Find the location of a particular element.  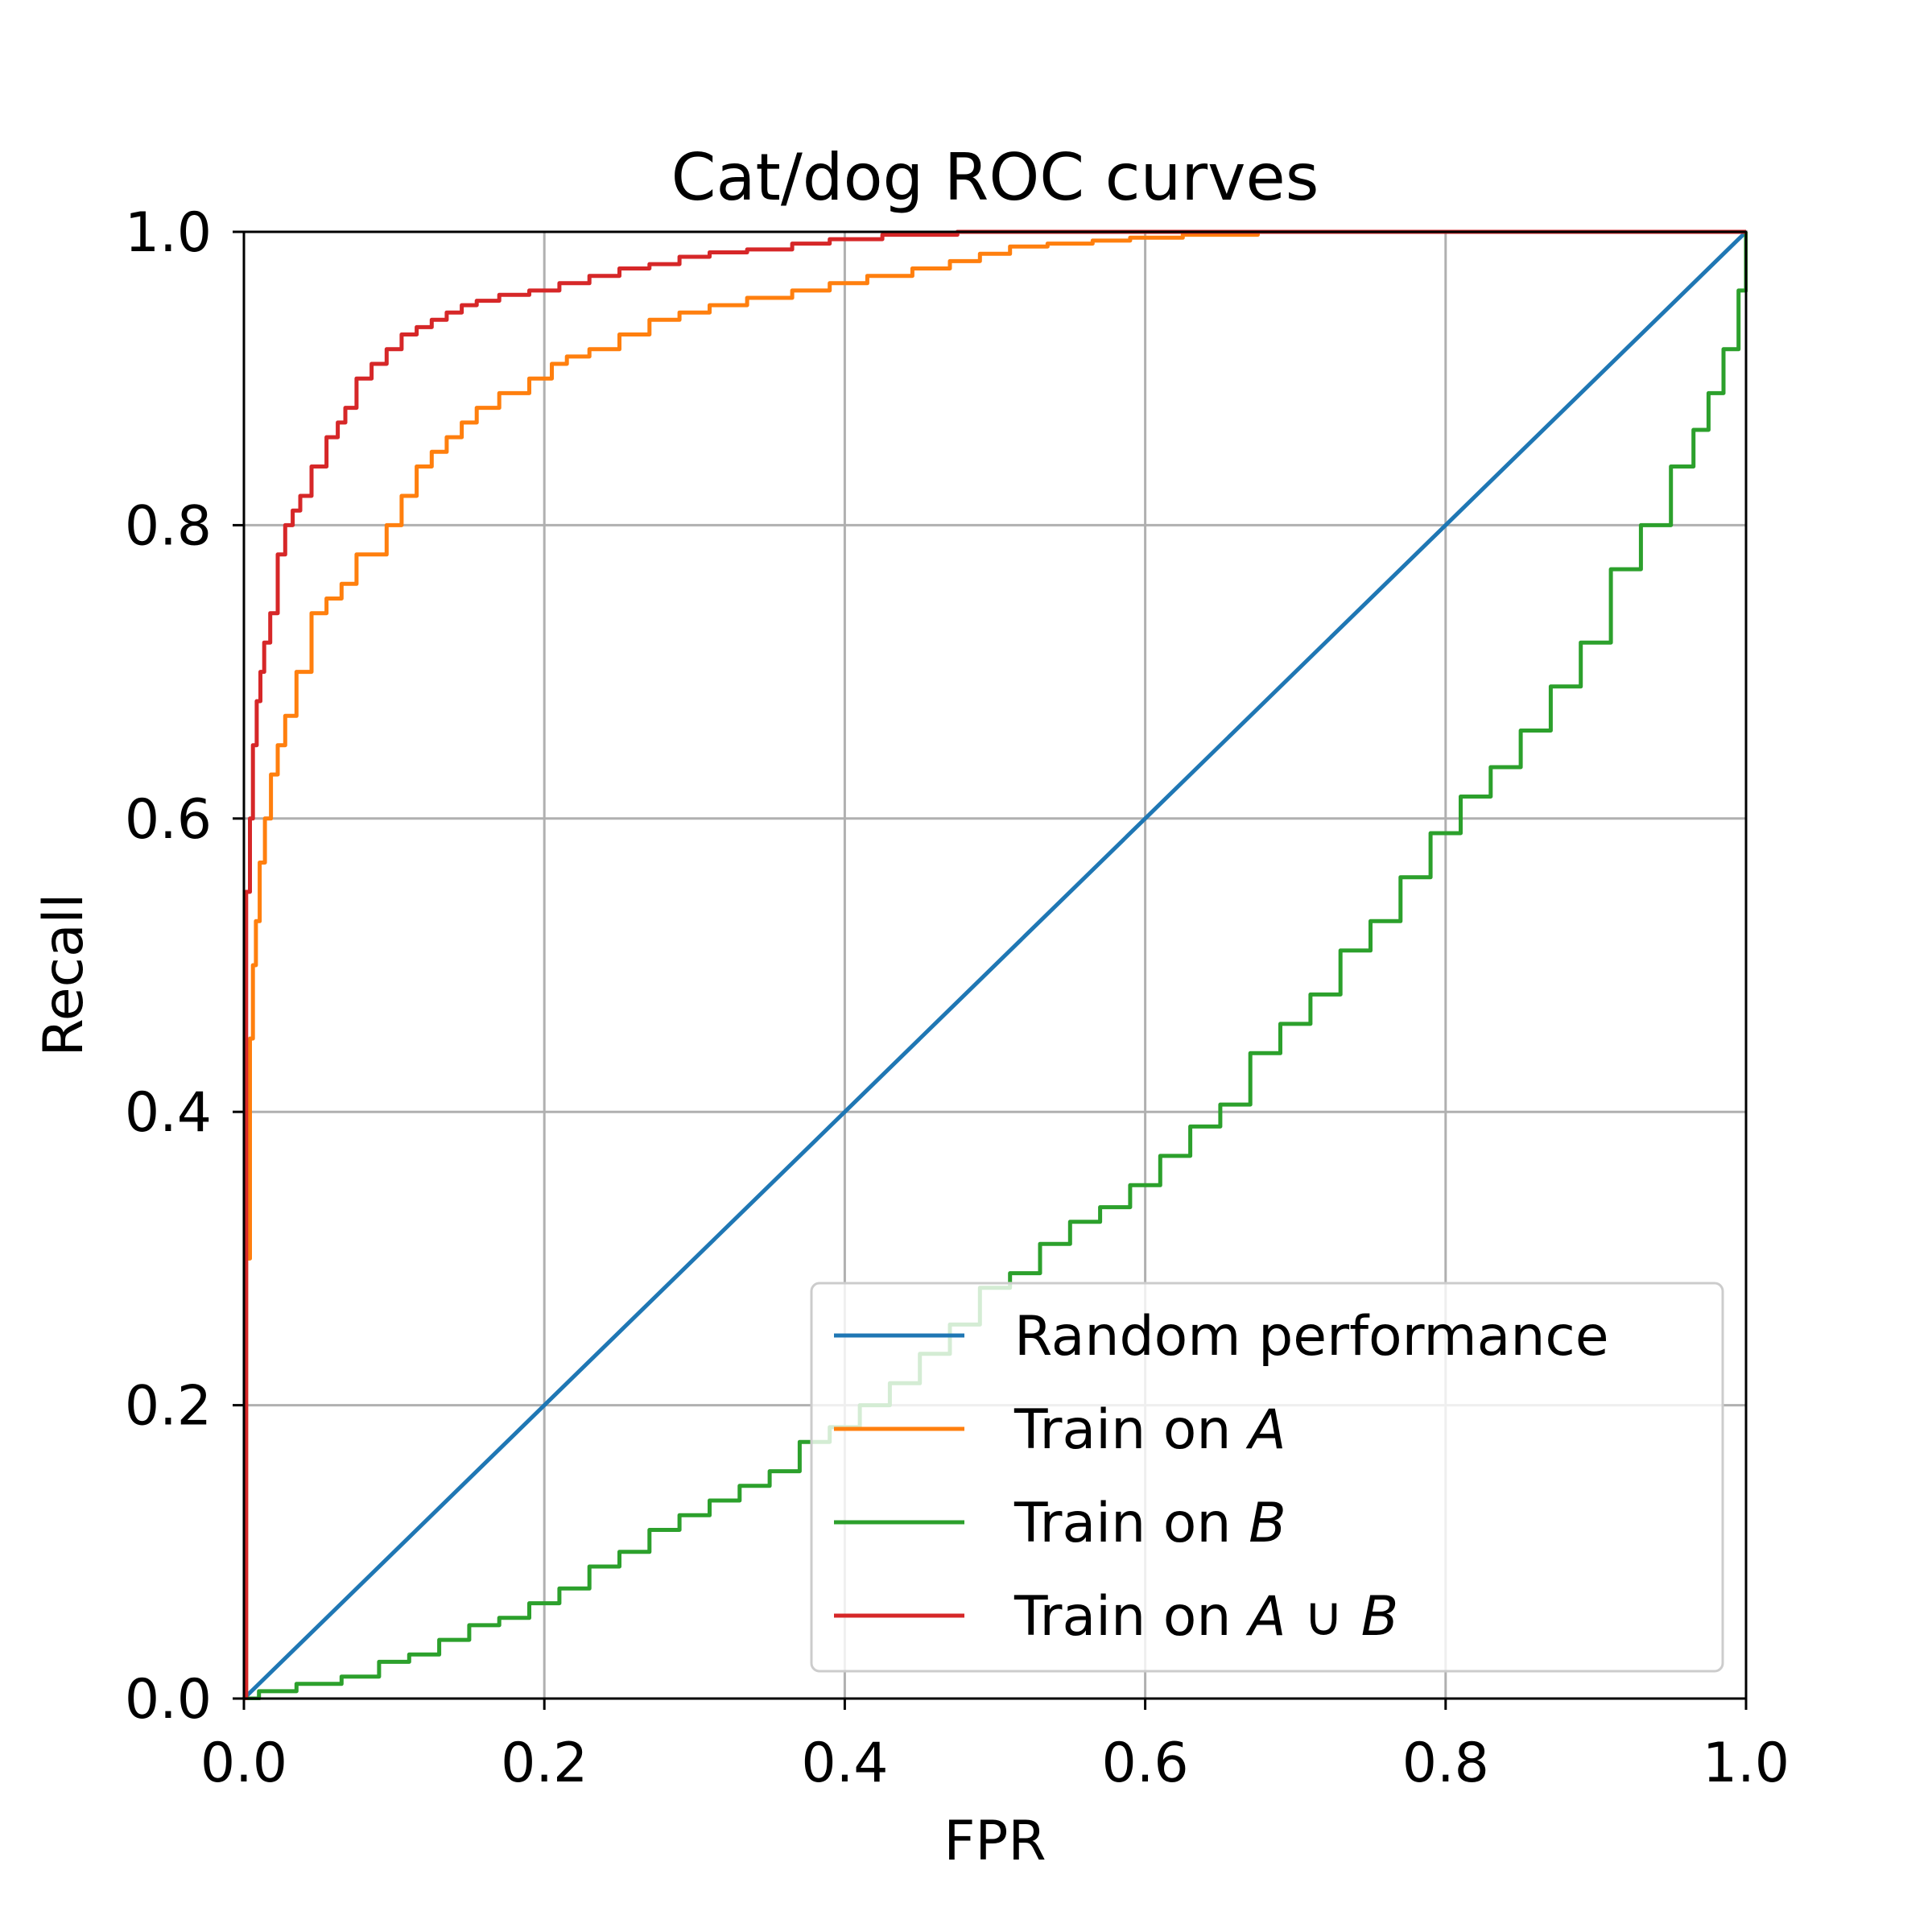

y-axis-label: Recall is located at coordinates (64, 975).